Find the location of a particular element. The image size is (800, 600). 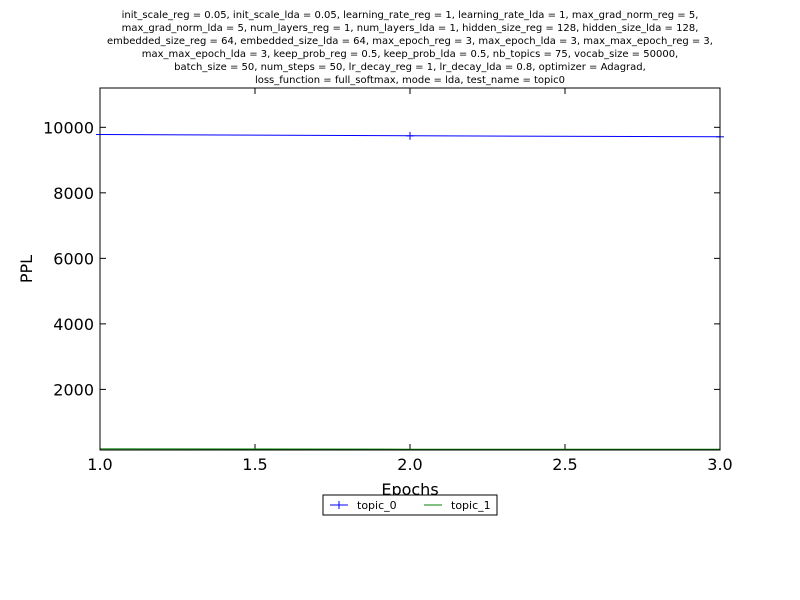

y-tick-label: 2000 is located at coordinates (73, 389).